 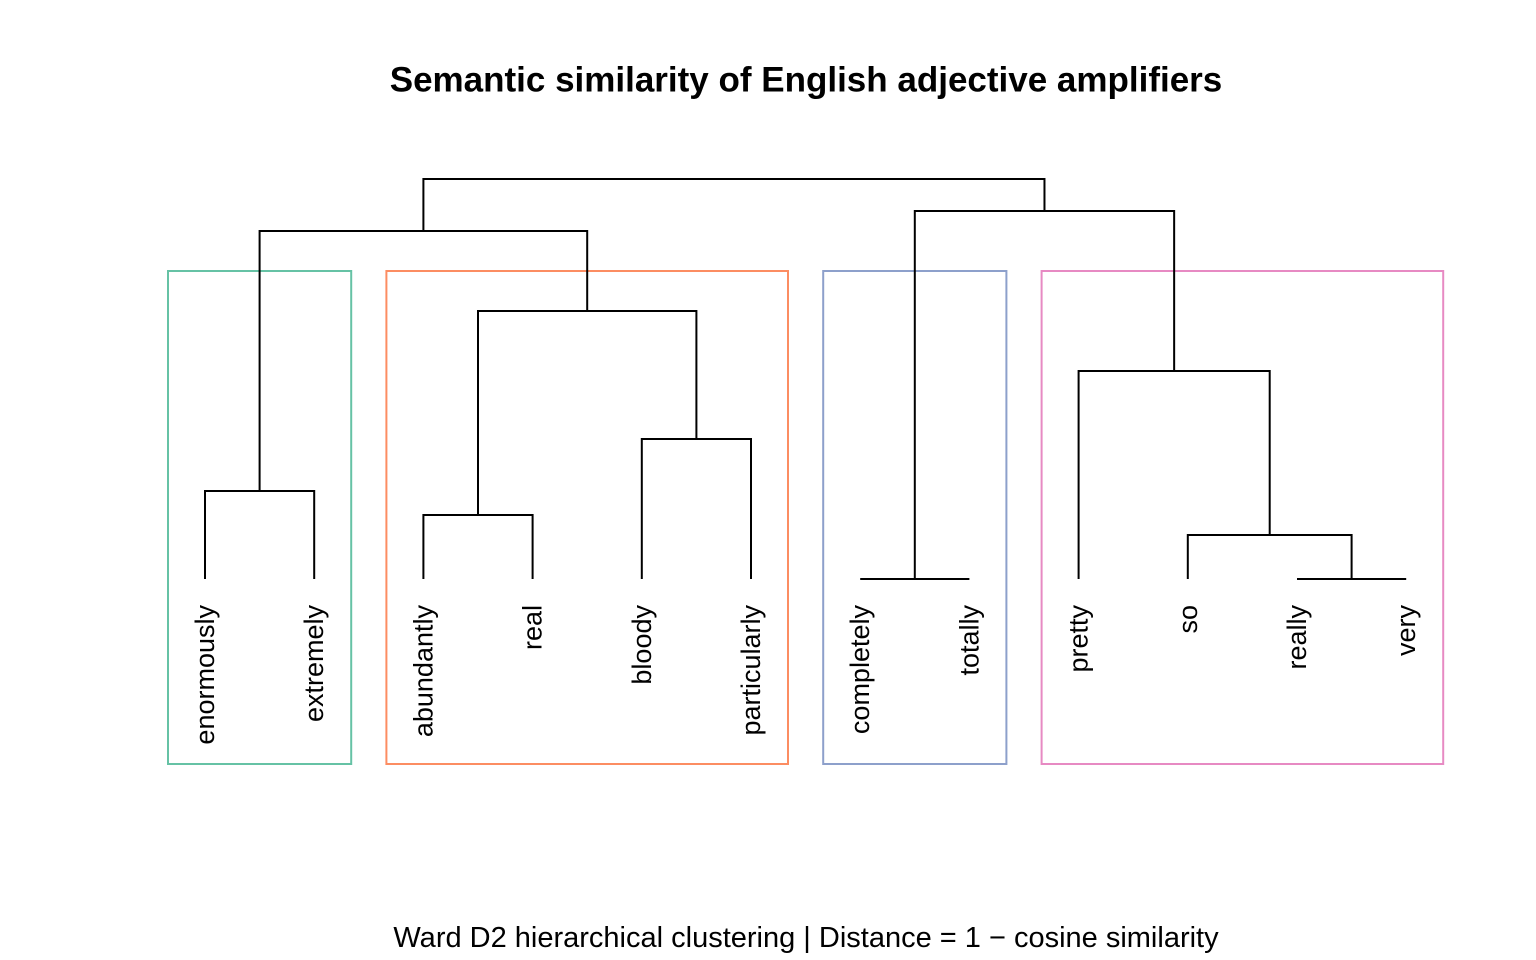 I want to click on leaf-label: extremely, so click(x=314, y=664).